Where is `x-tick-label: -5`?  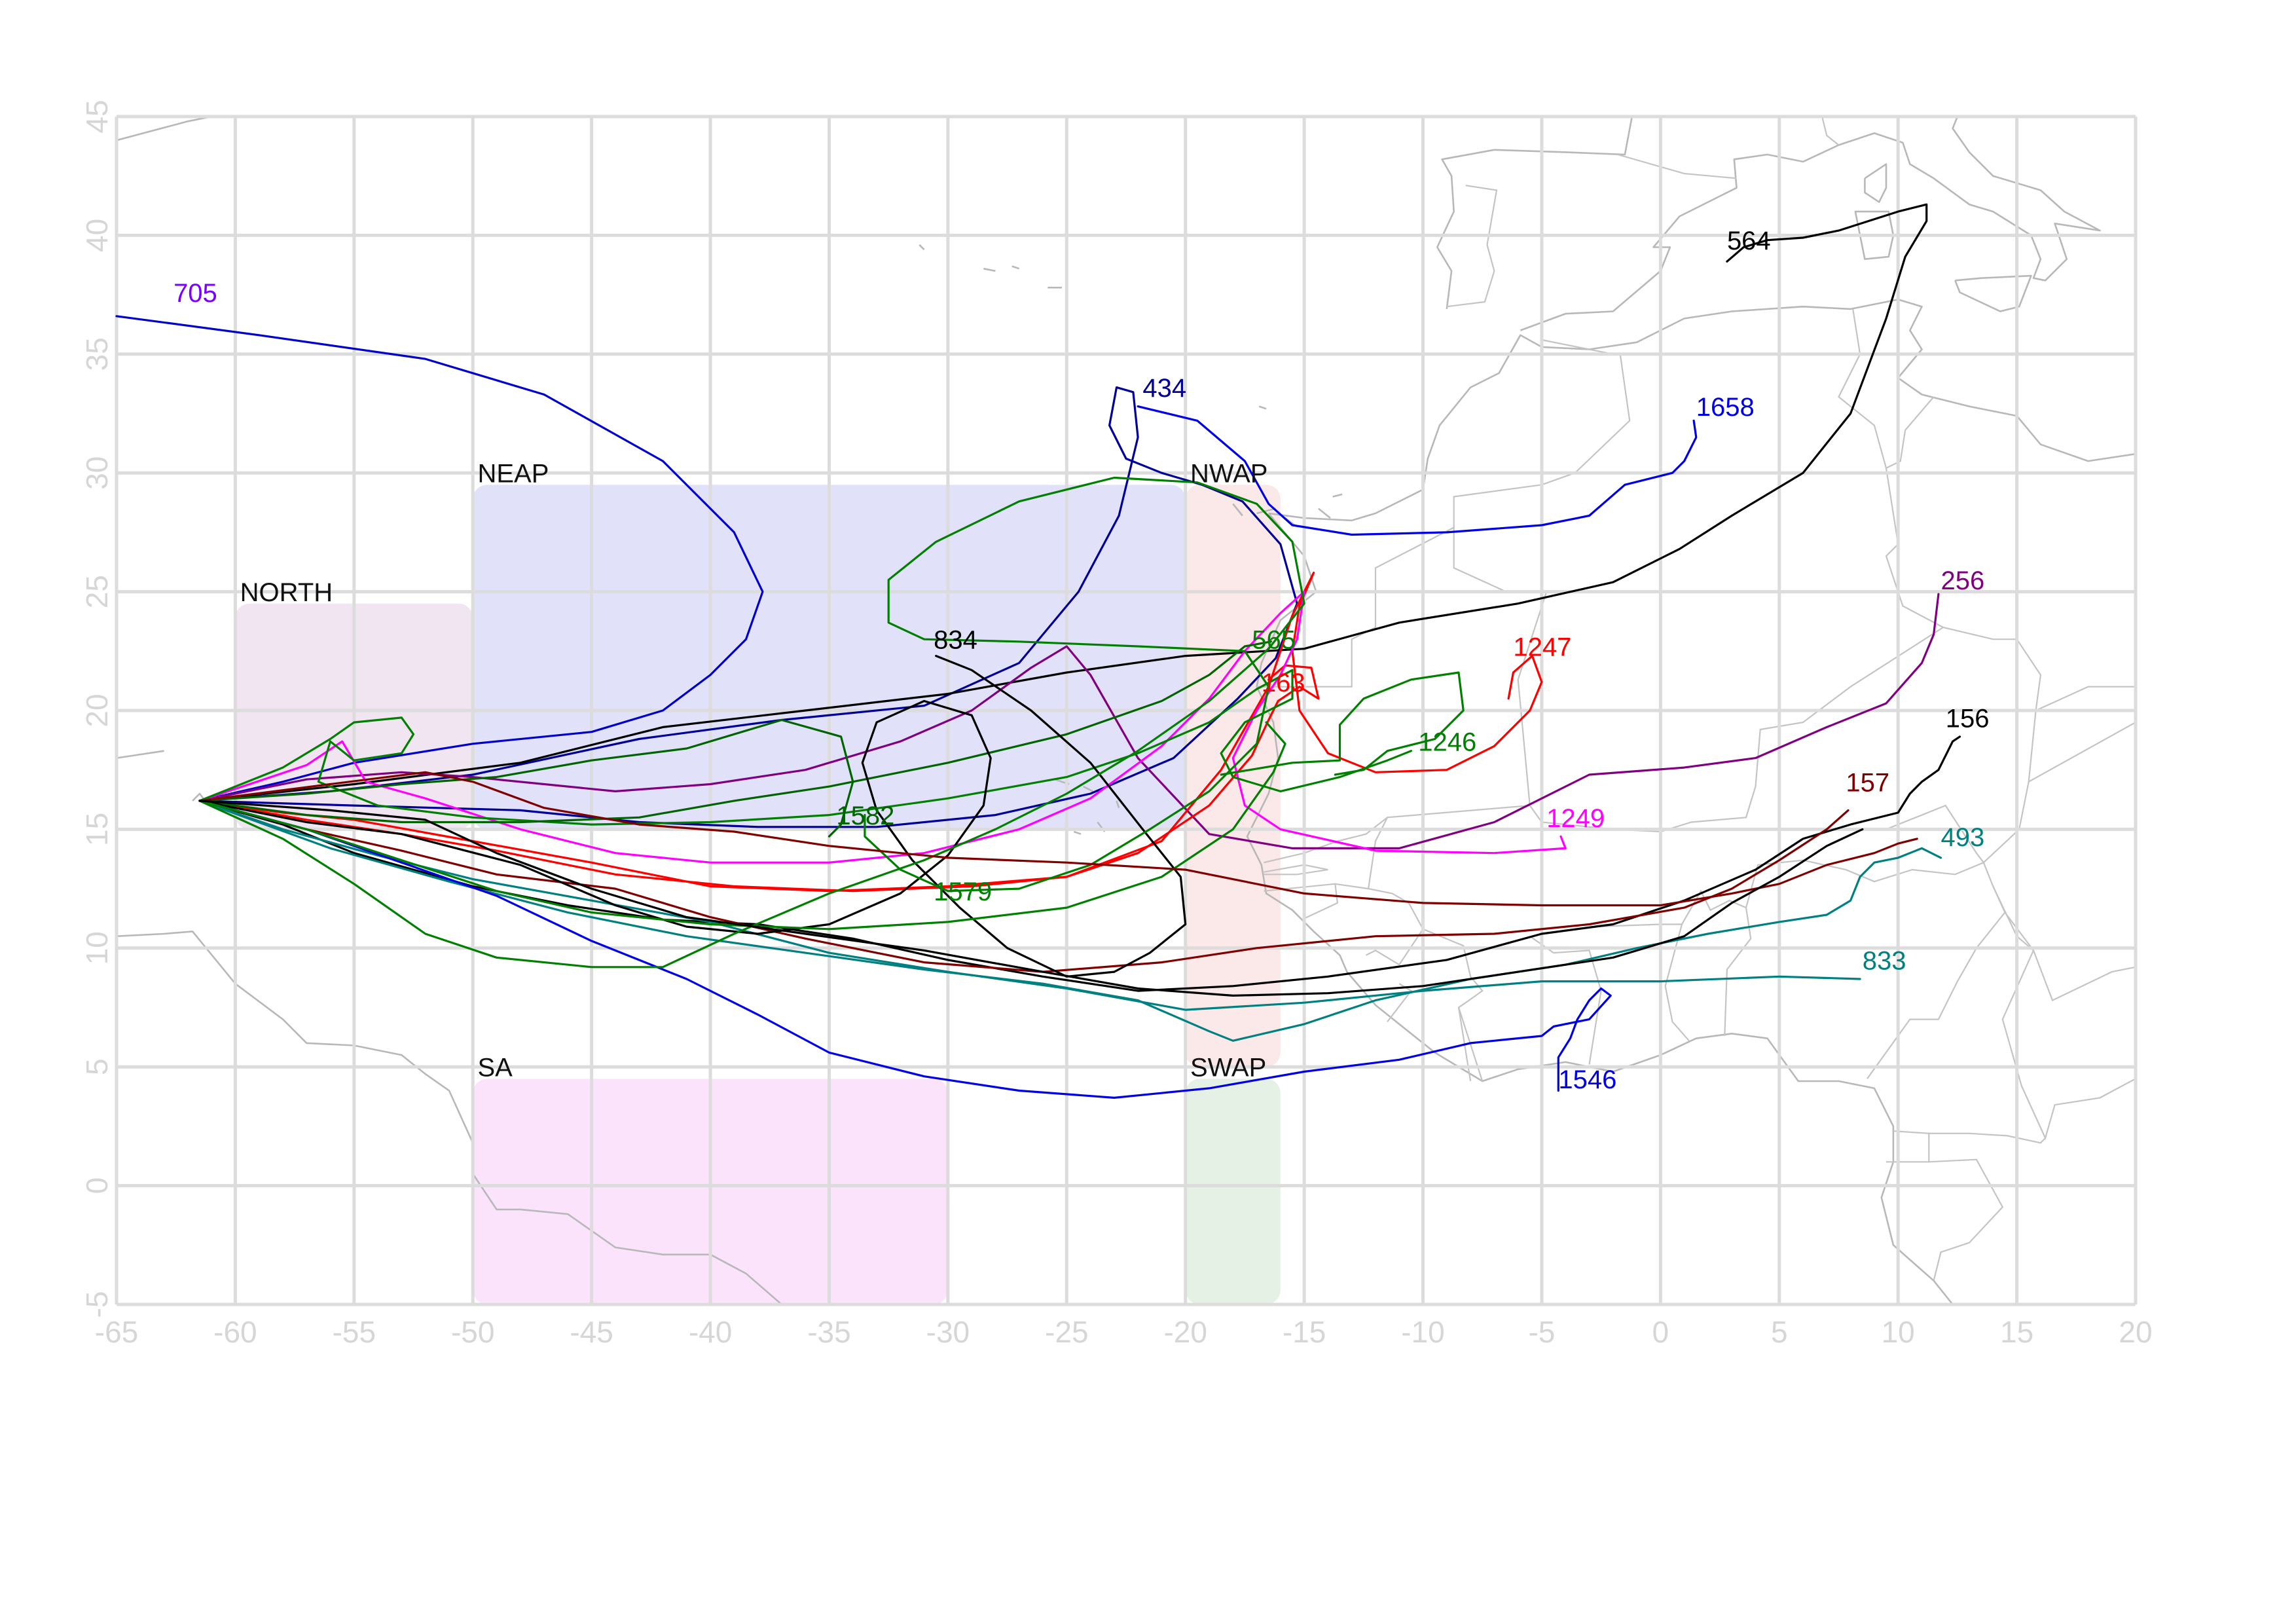
x-tick-label: -5 is located at coordinates (1541, 1332).